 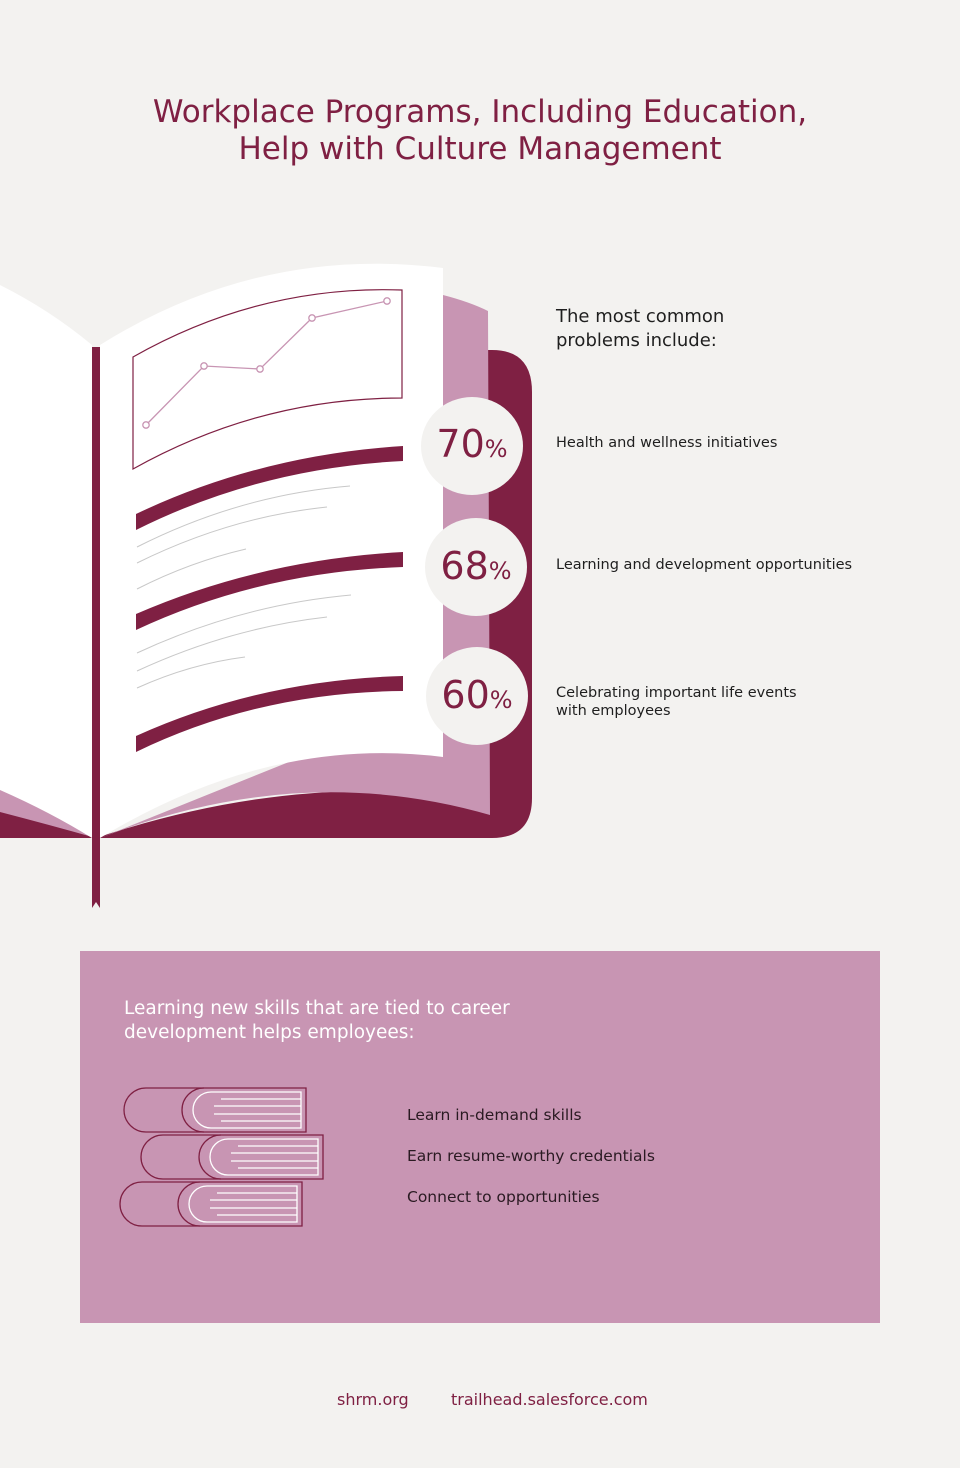 What do you see at coordinates (613, 711) in the screenshot?
I see `problem-item-line-2: with employees` at bounding box center [613, 711].